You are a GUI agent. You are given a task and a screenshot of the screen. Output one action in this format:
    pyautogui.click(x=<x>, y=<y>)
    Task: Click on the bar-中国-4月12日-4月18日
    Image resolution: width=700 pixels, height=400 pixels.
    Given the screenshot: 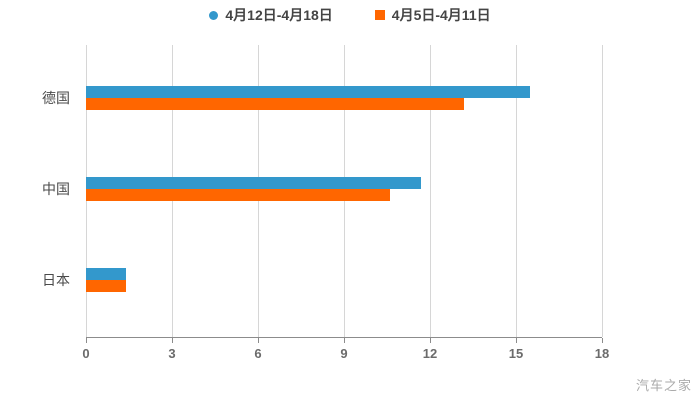 What is the action you would take?
    pyautogui.click(x=254, y=183)
    